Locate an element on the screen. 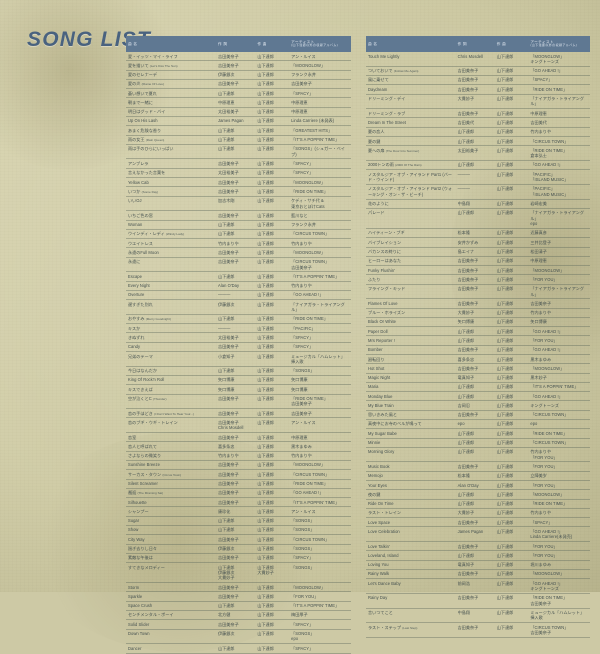 The image size is (600, 654). cell-song-title: パレード is located at coordinates (411, 218).